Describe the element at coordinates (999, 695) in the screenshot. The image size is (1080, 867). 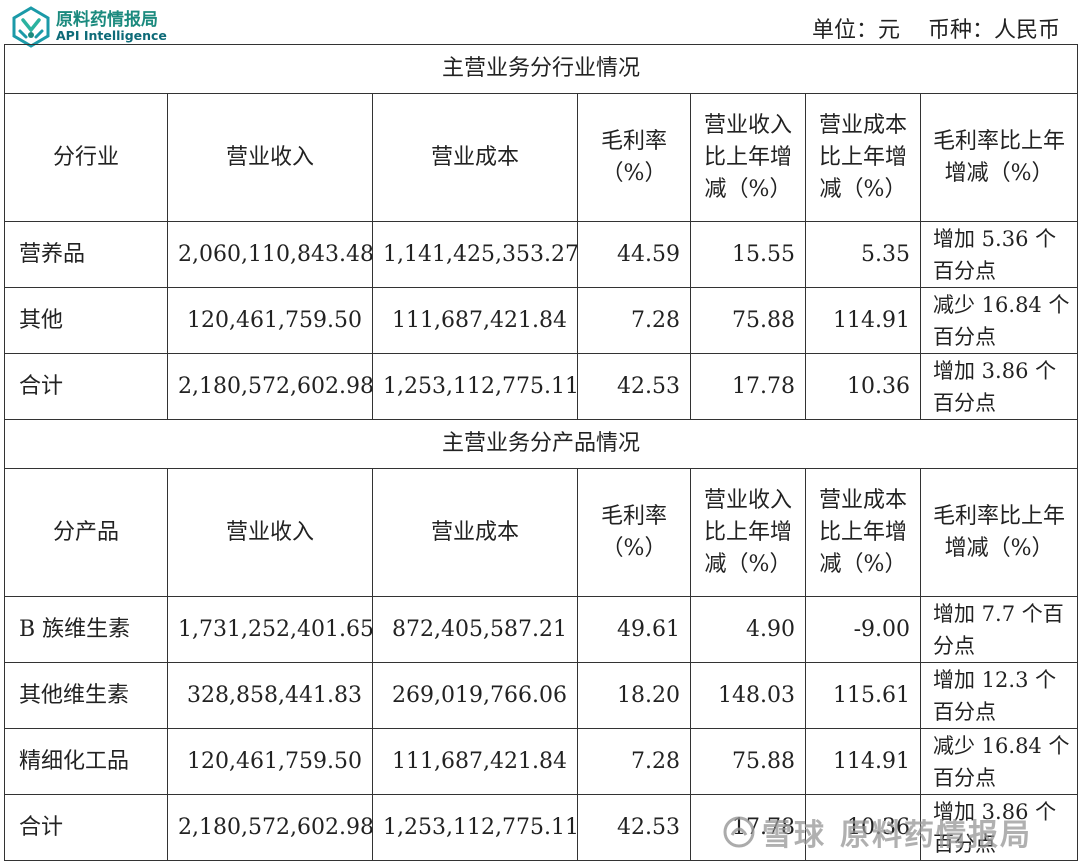
I see `margin-change-cell: 增加 12.3 个百分点` at that location.